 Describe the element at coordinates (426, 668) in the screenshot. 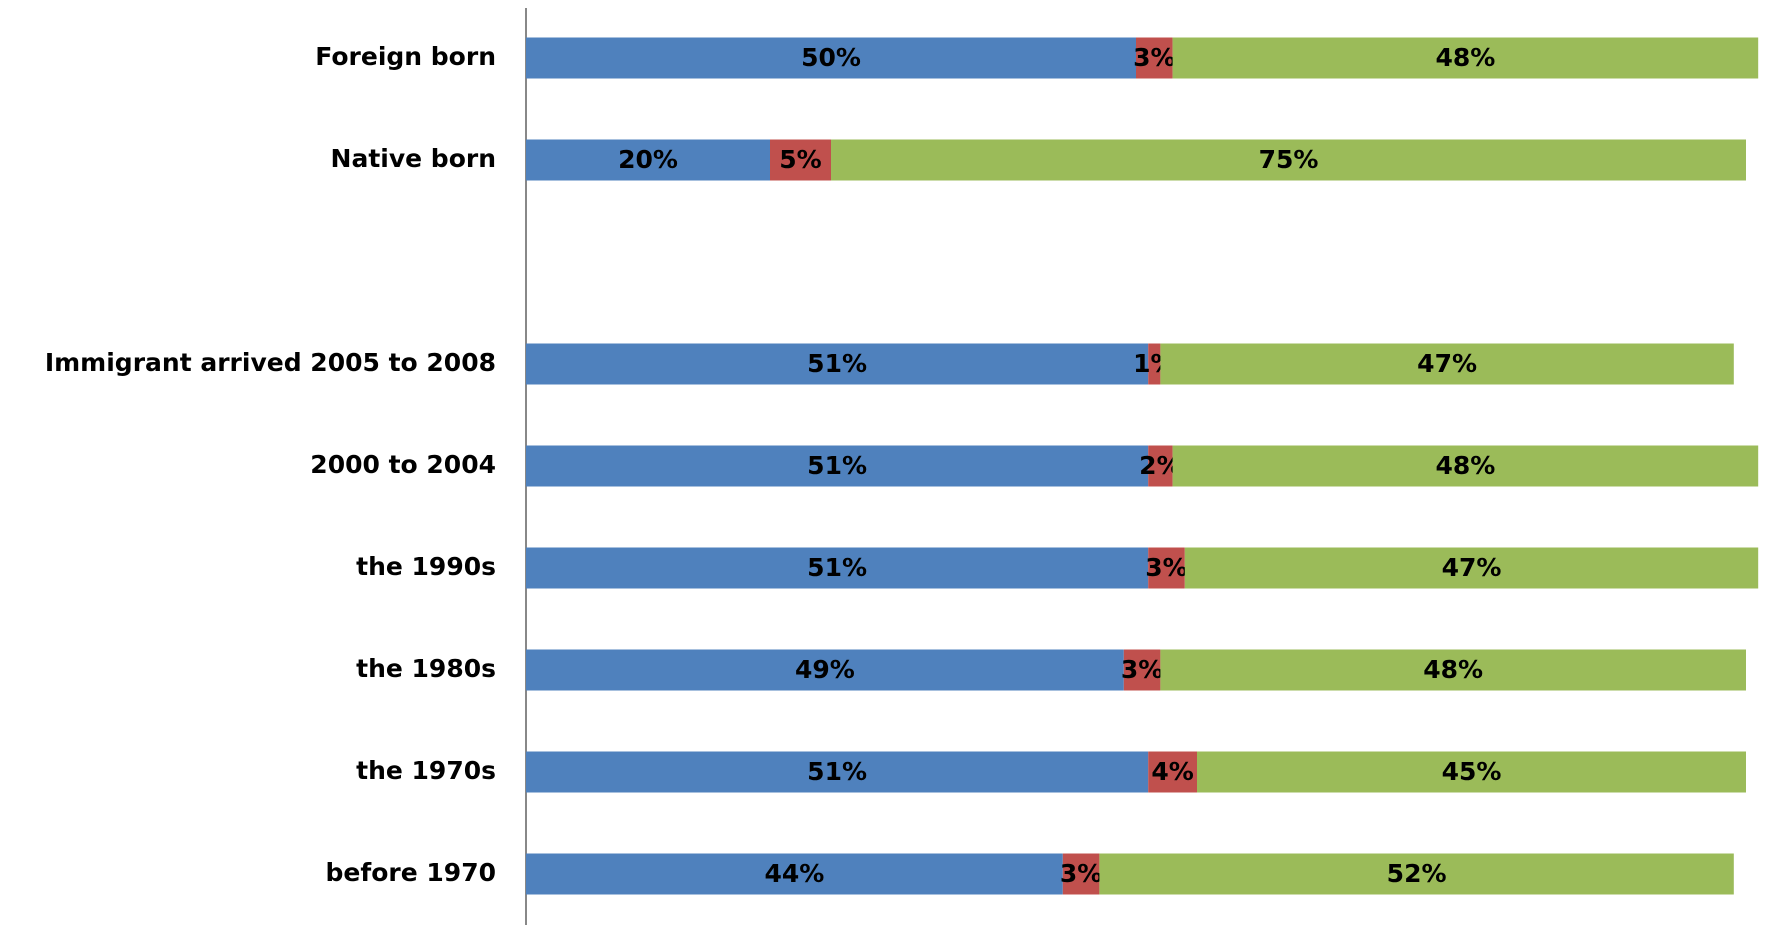

I see `y-tick-label: the 1980s` at that location.